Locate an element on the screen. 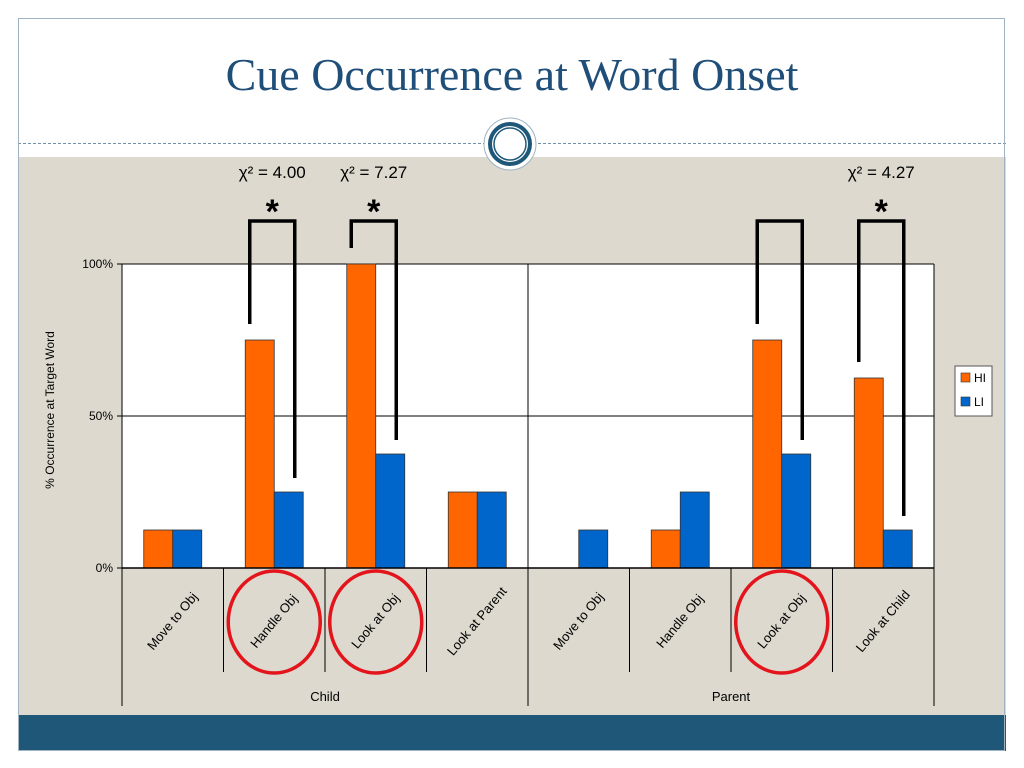 Image resolution: width=1024 pixels, height=768 pixels. group-label: Parent is located at coordinates (731, 696).